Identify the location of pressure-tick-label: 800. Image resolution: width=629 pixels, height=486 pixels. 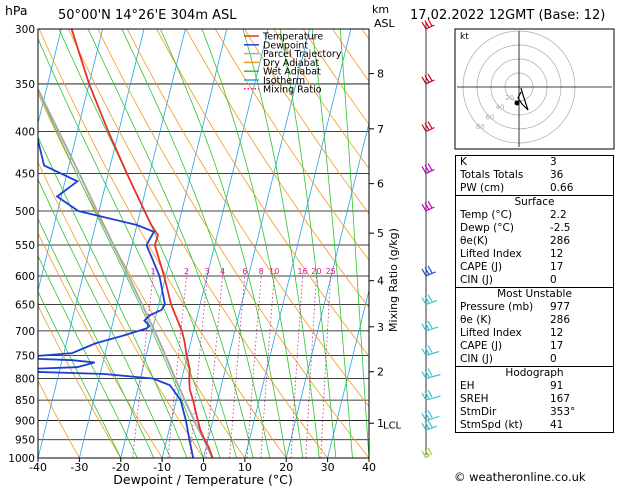
(25, 379).